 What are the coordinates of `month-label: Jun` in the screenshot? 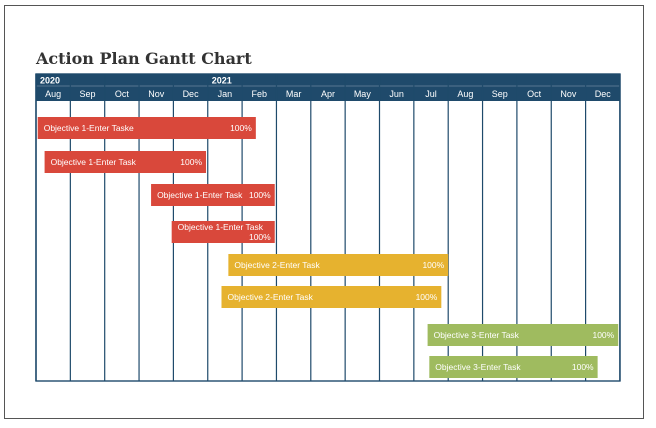 It's located at (396, 94).